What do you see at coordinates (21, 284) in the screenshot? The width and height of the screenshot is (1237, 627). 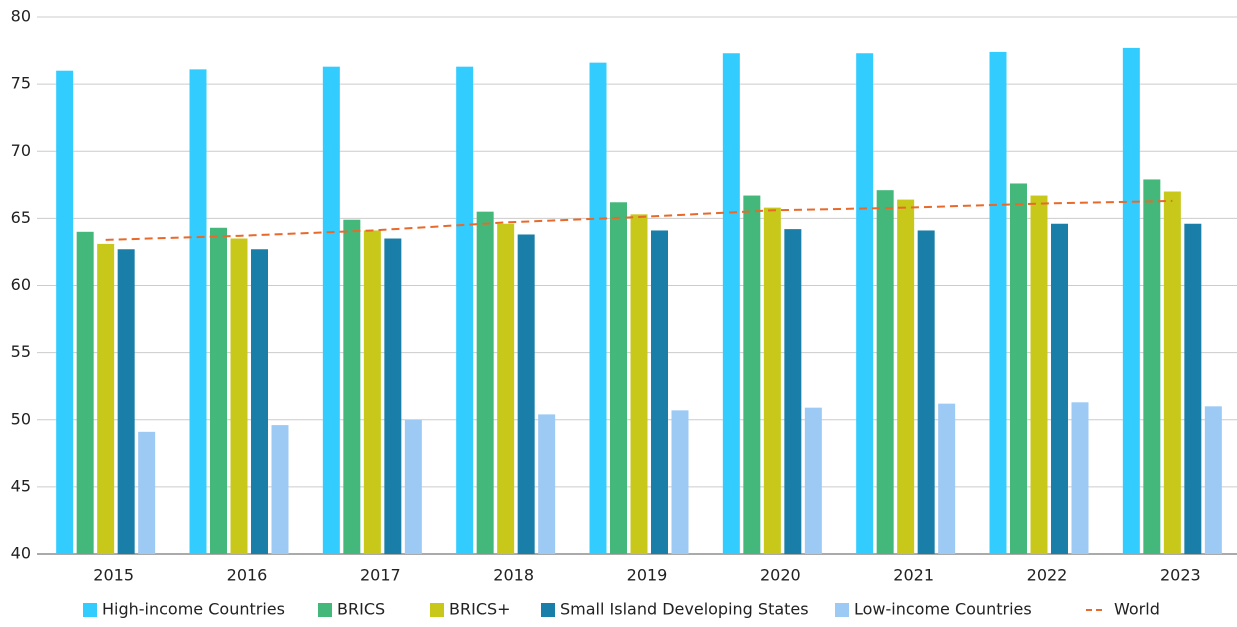 I see `y-tick-label: 60` at bounding box center [21, 284].